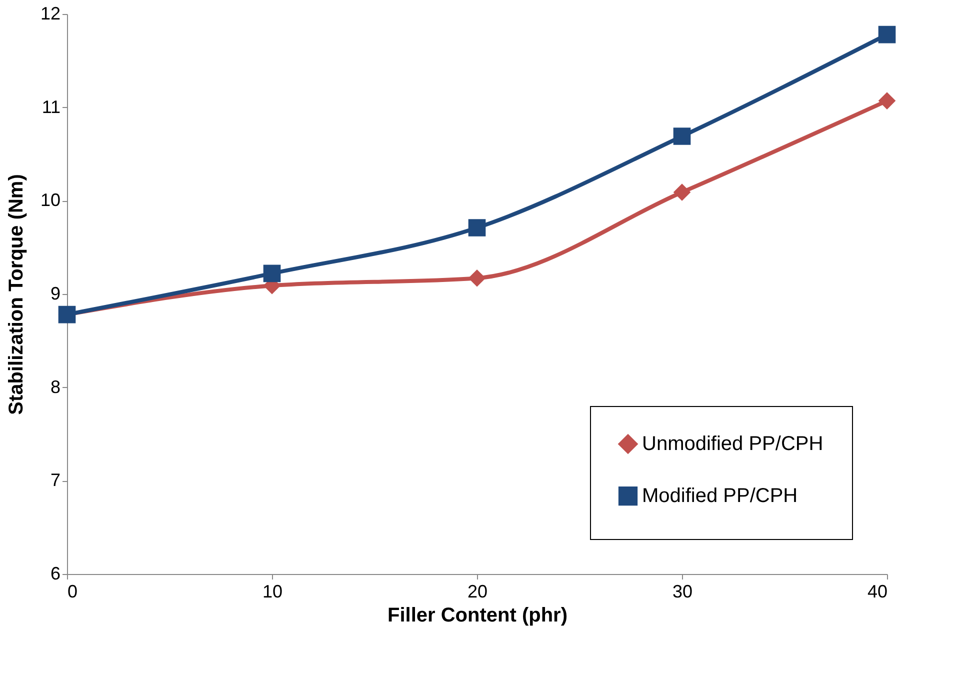  I want to click on y-axis-title: Stabilization Torque (Nm), so click(16, 294).